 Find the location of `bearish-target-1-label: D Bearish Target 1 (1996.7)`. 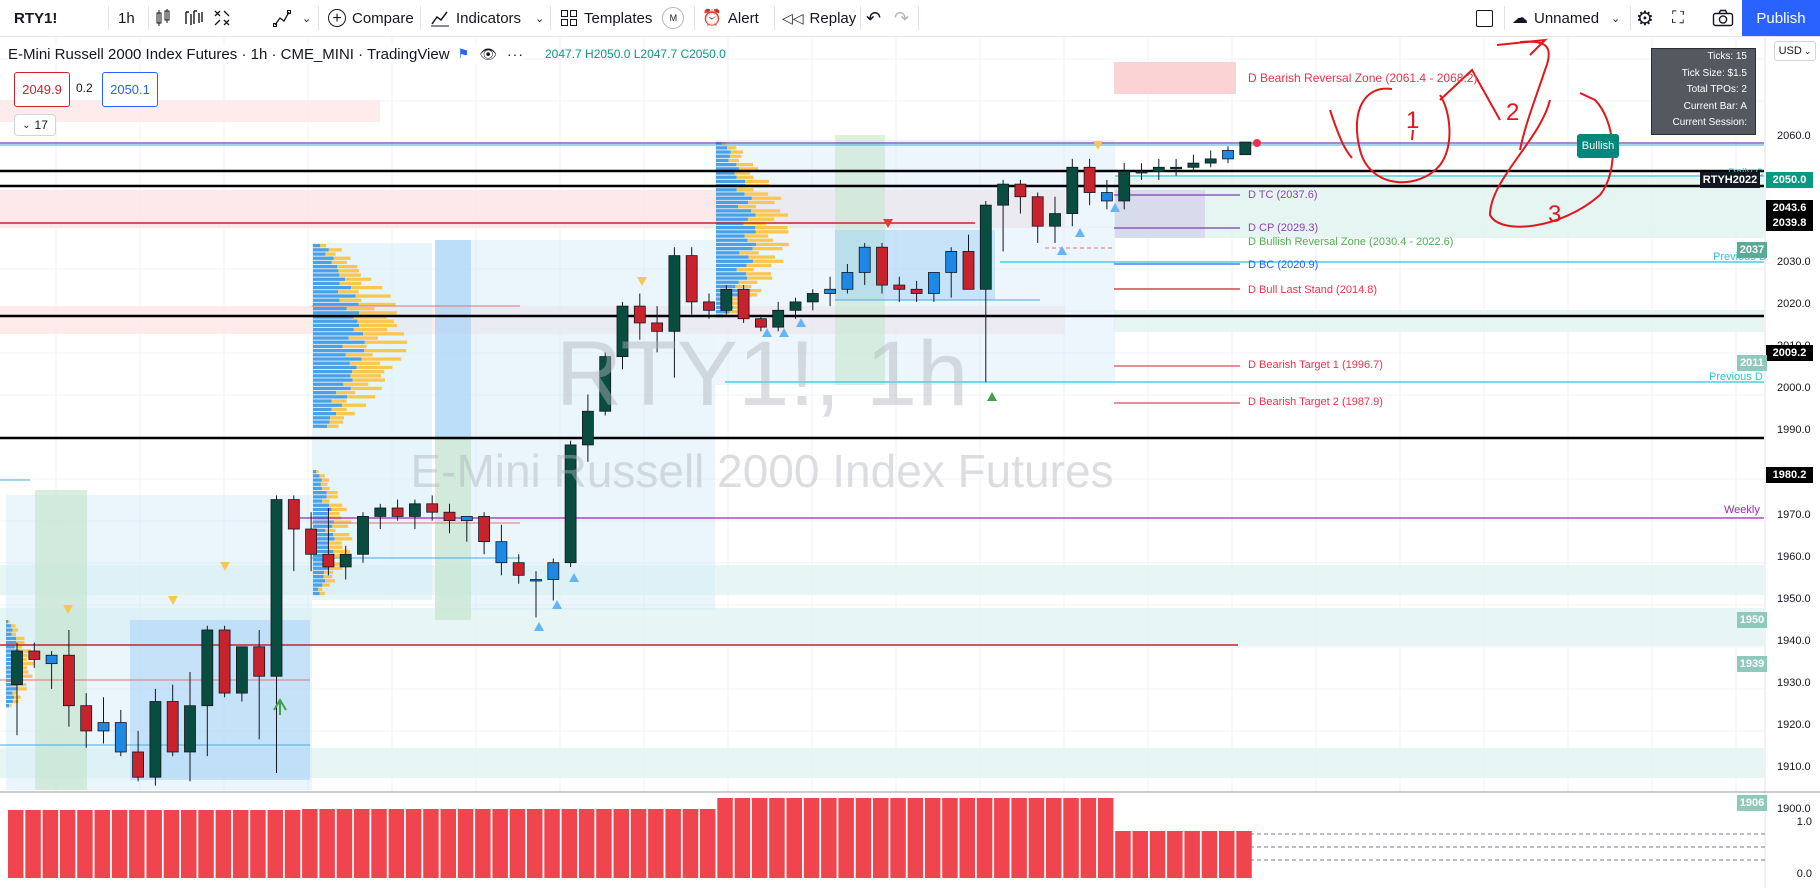

bearish-target-1-label: D Bearish Target 1 (1996.7) is located at coordinates (1315, 365).